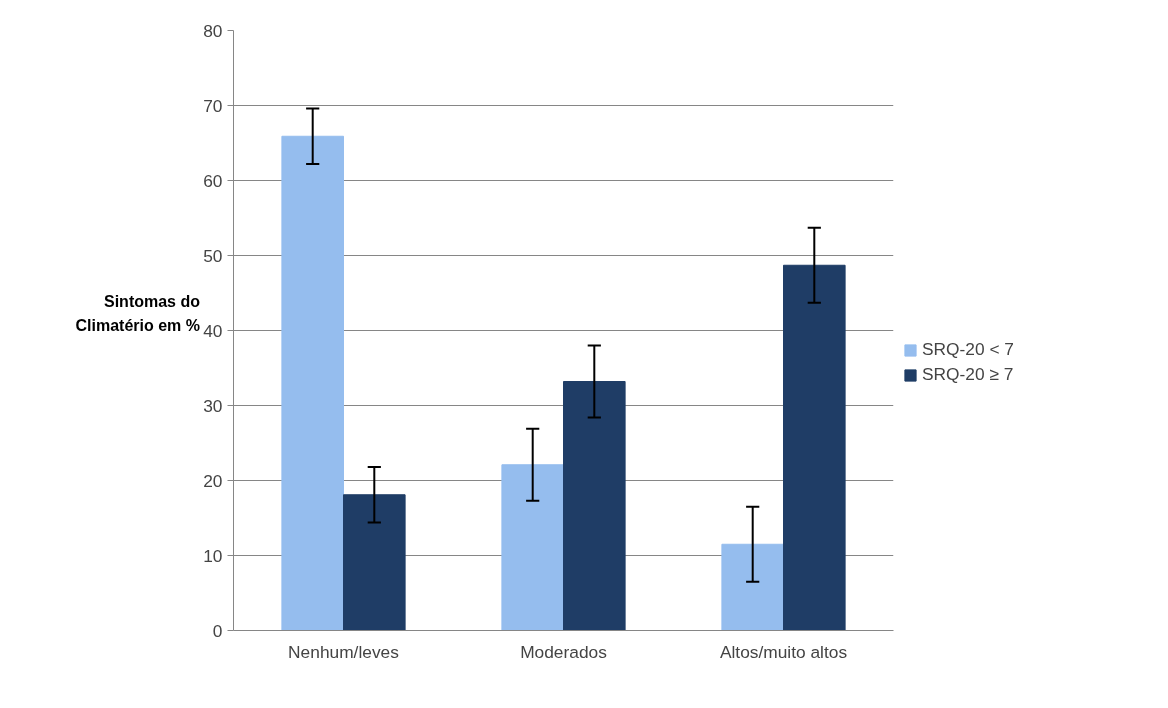 The image size is (1168, 708). I want to click on legend-label: SRQ-20 < 7, so click(968, 349).